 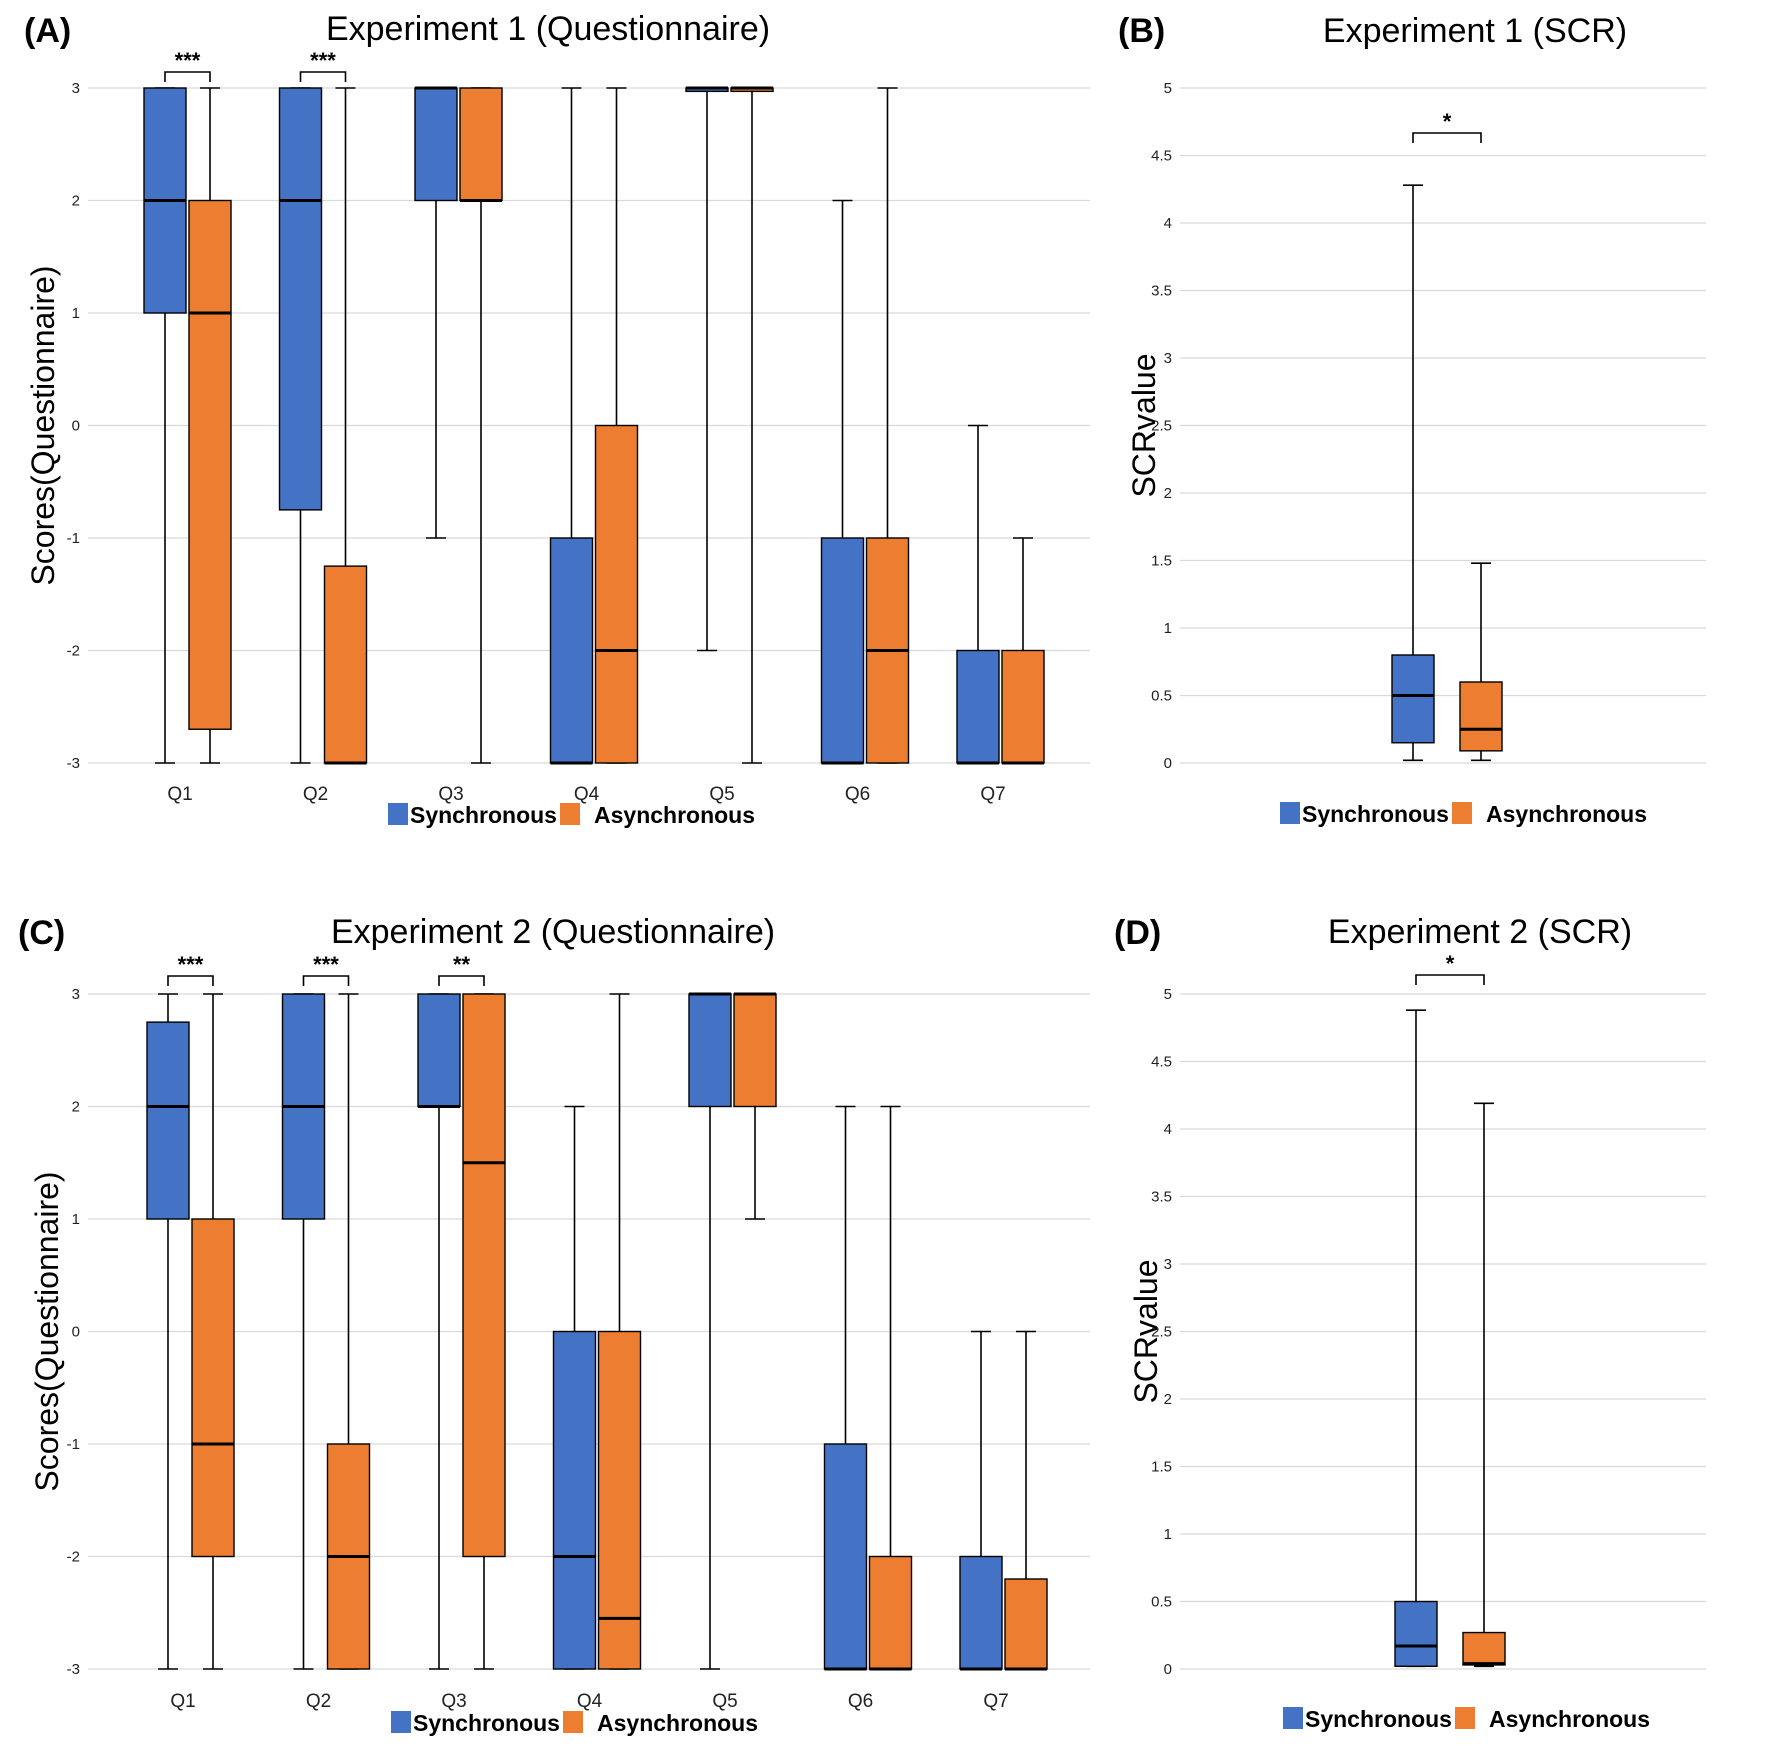 What do you see at coordinates (47, 31) in the screenshot?
I see `panel-label: (A)` at bounding box center [47, 31].